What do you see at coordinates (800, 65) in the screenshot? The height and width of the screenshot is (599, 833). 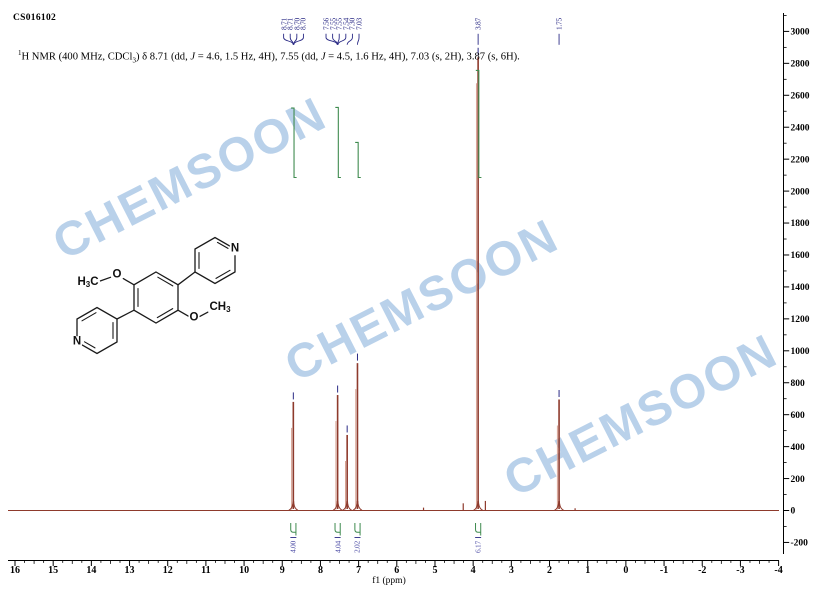 I see `y-tick-label: 2800` at bounding box center [800, 65].